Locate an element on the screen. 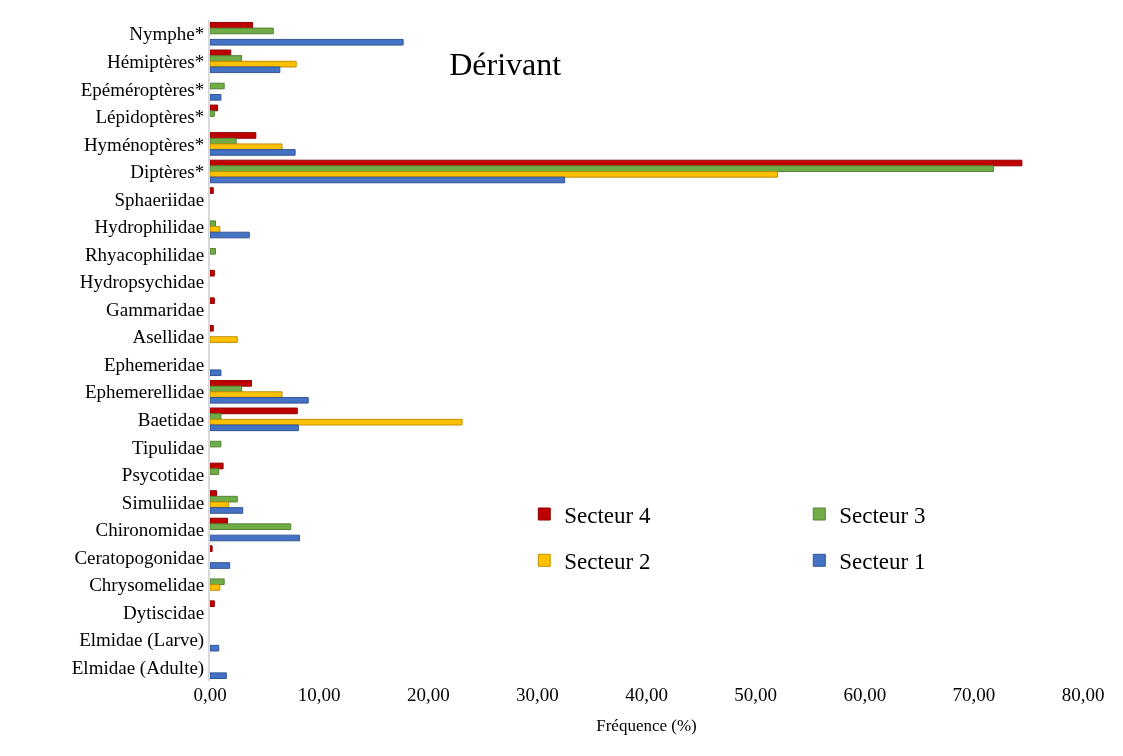 This screenshot has height=756, width=1123. y-tick-label: Simuliidae is located at coordinates (163, 502).